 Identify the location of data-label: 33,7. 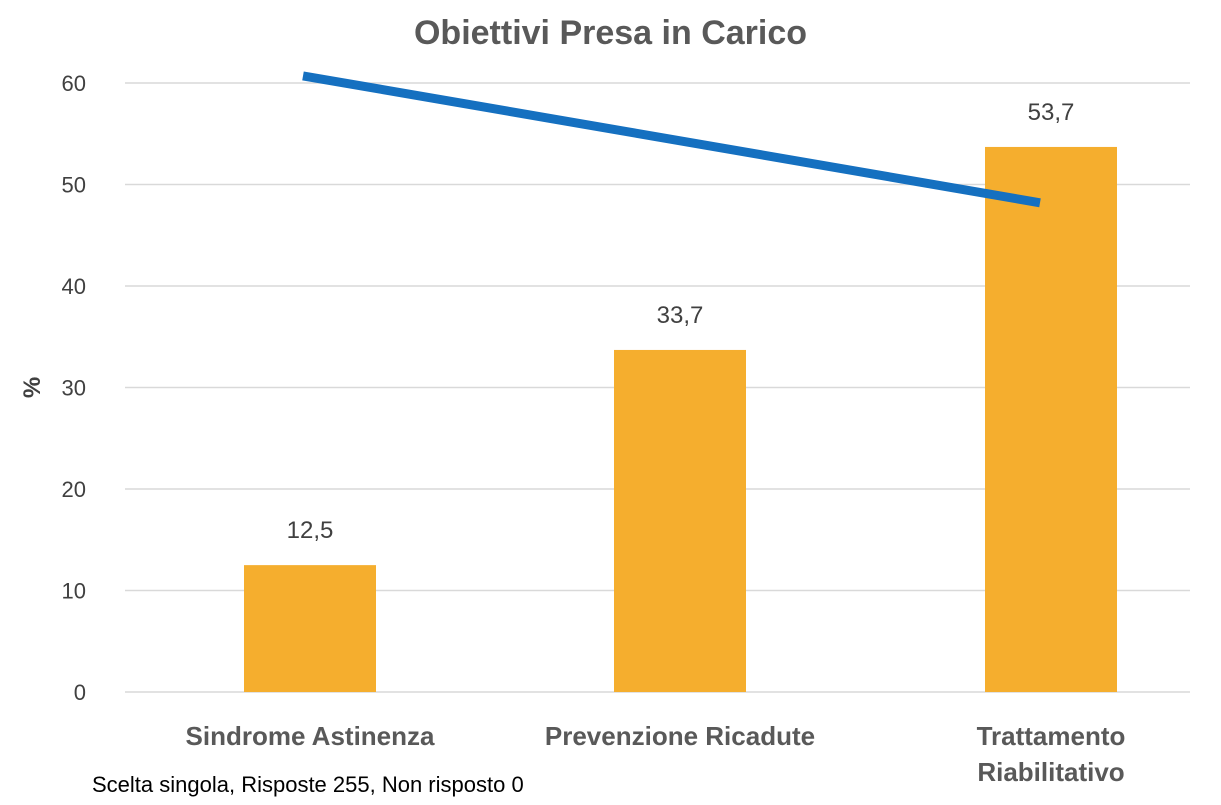
(680, 315).